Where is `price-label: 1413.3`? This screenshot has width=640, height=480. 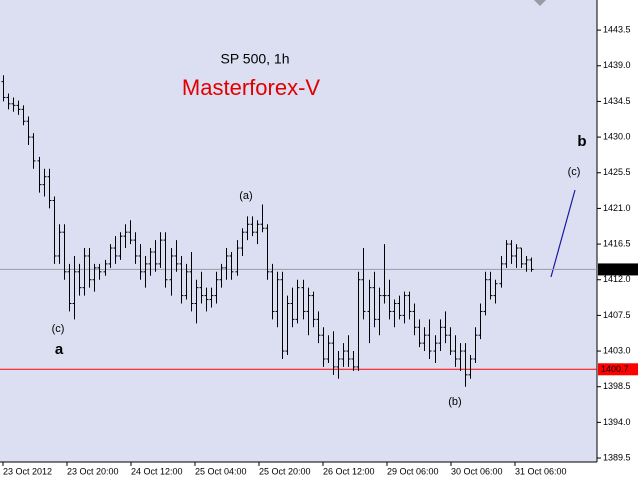
price-label: 1413.3 is located at coordinates (615, 269).